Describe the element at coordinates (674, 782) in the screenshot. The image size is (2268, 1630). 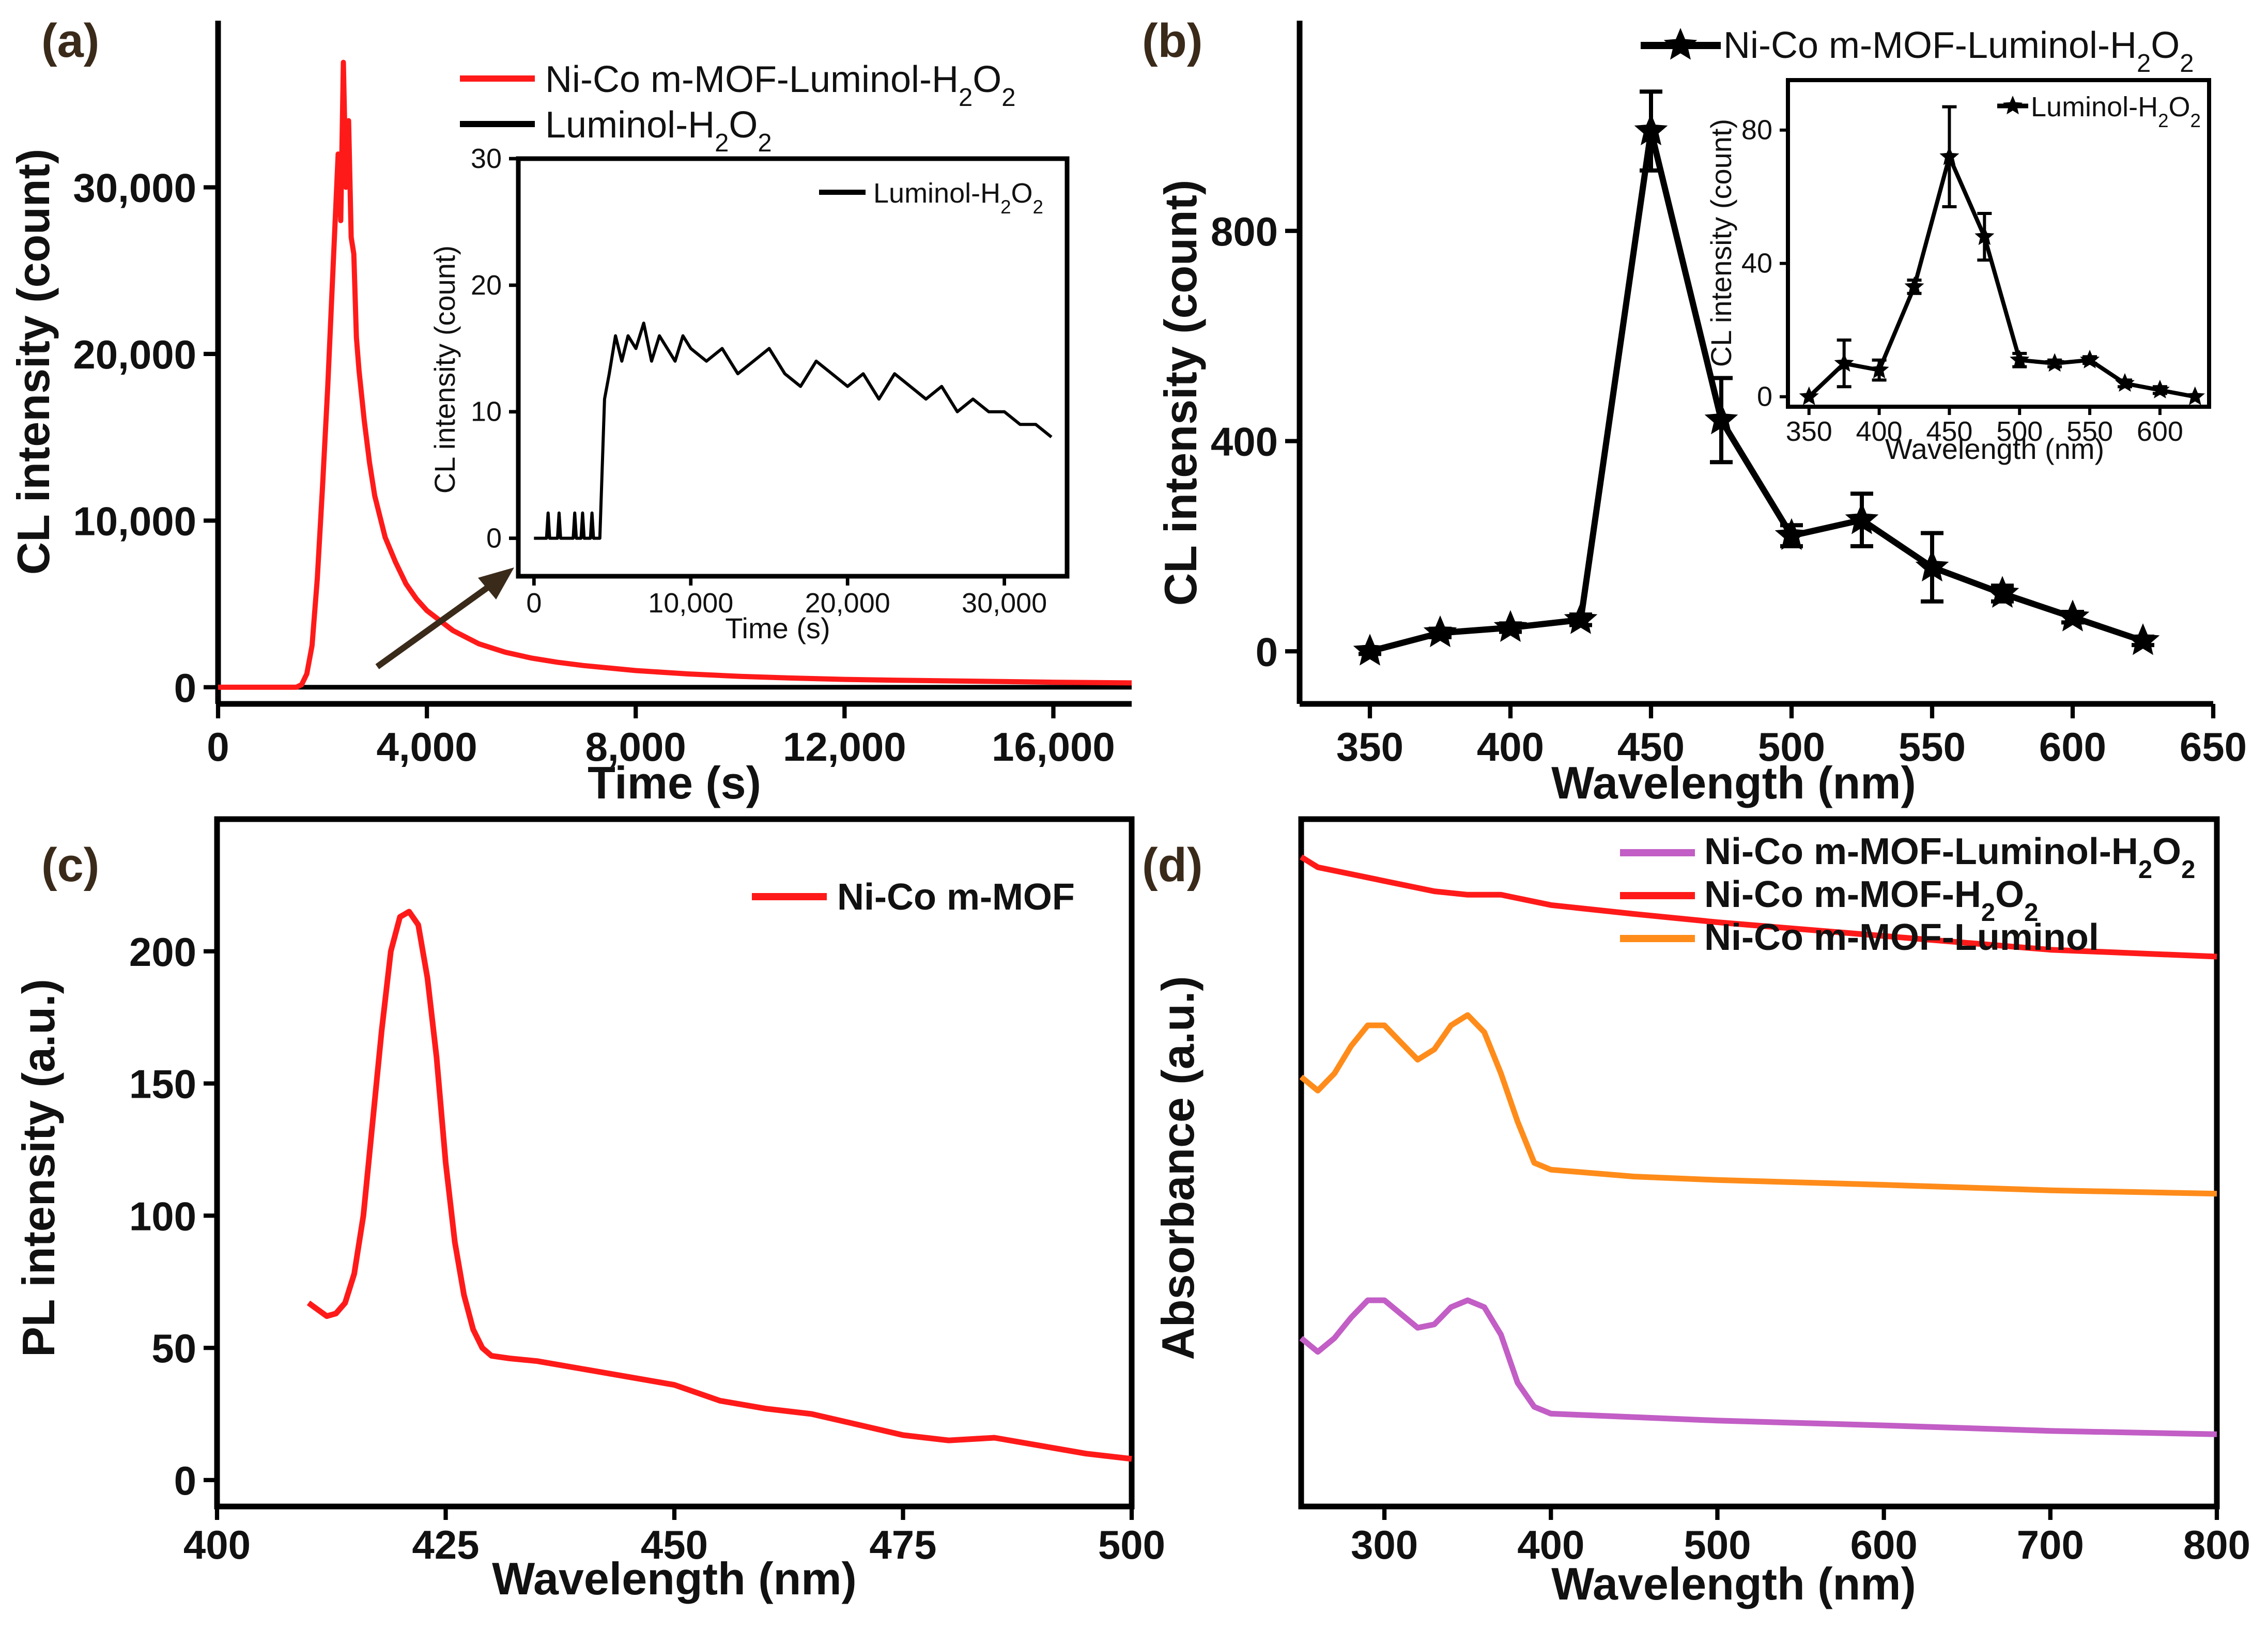
I see `x-axis-title: Time (s)` at that location.